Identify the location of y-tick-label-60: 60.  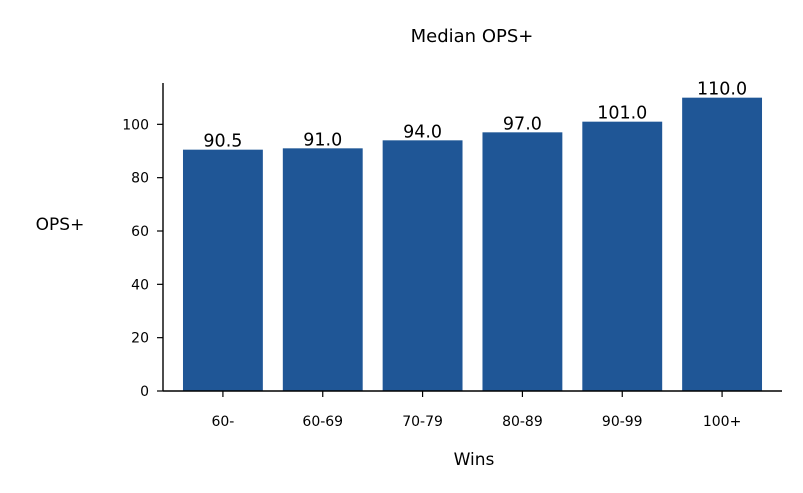
(140, 232).